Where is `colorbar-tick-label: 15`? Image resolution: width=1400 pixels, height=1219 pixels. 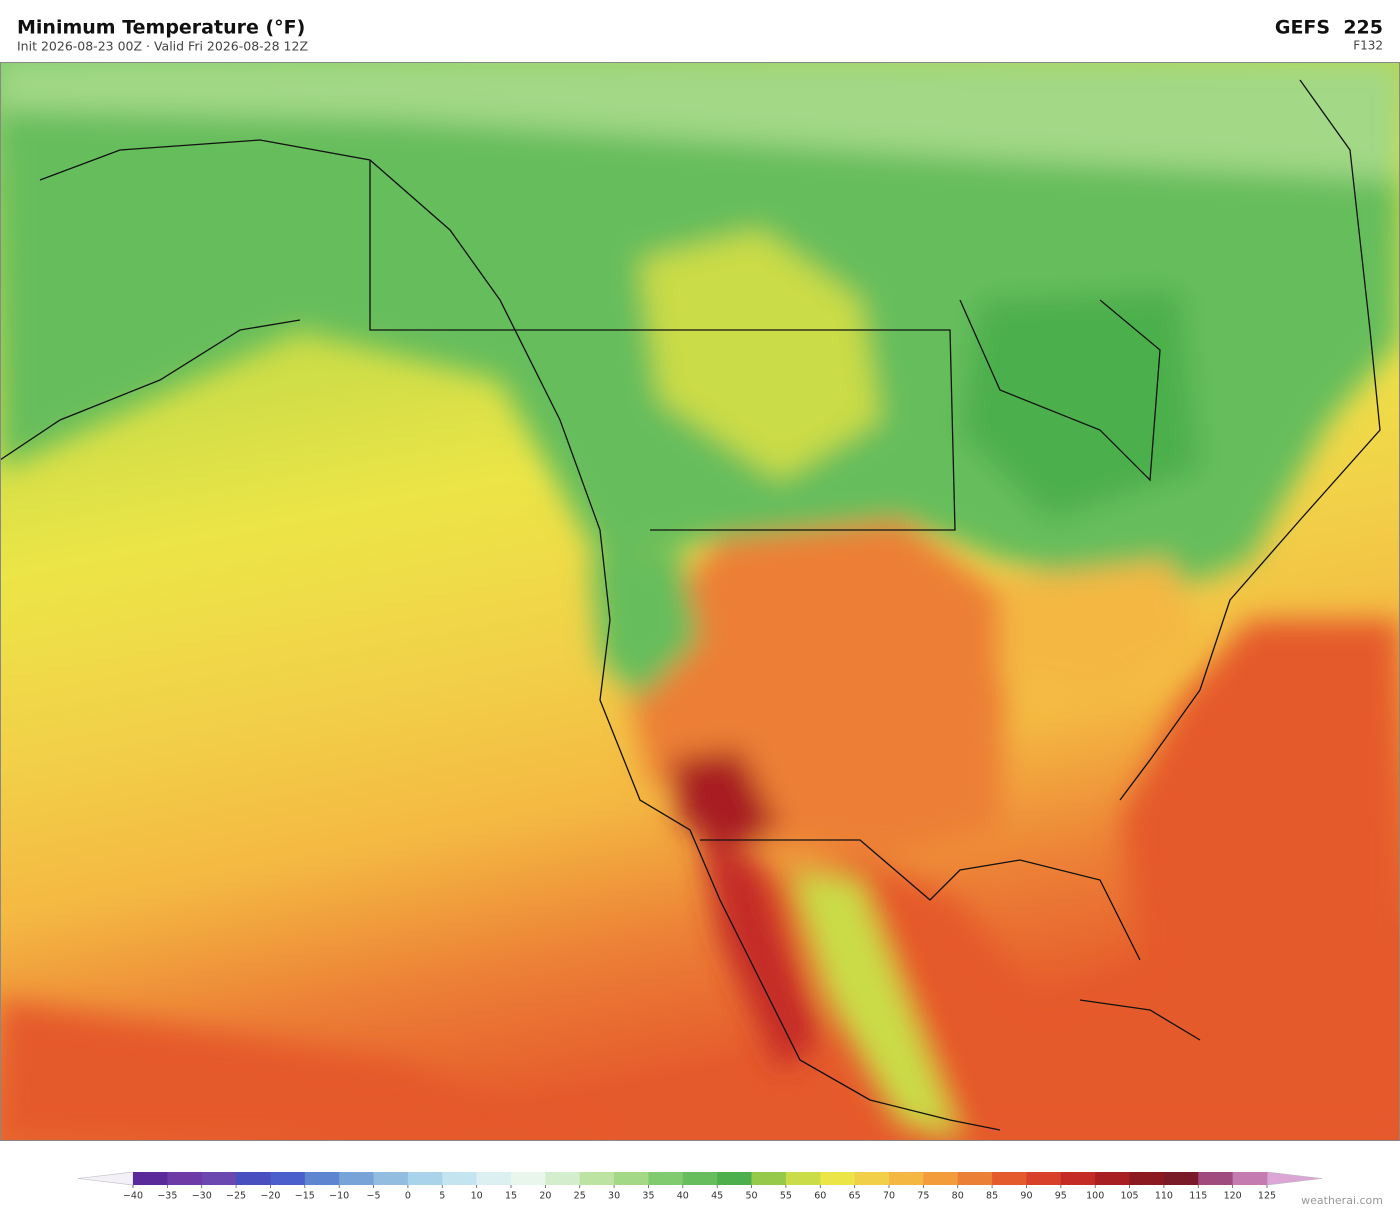 colorbar-tick-label: 15 is located at coordinates (511, 1196).